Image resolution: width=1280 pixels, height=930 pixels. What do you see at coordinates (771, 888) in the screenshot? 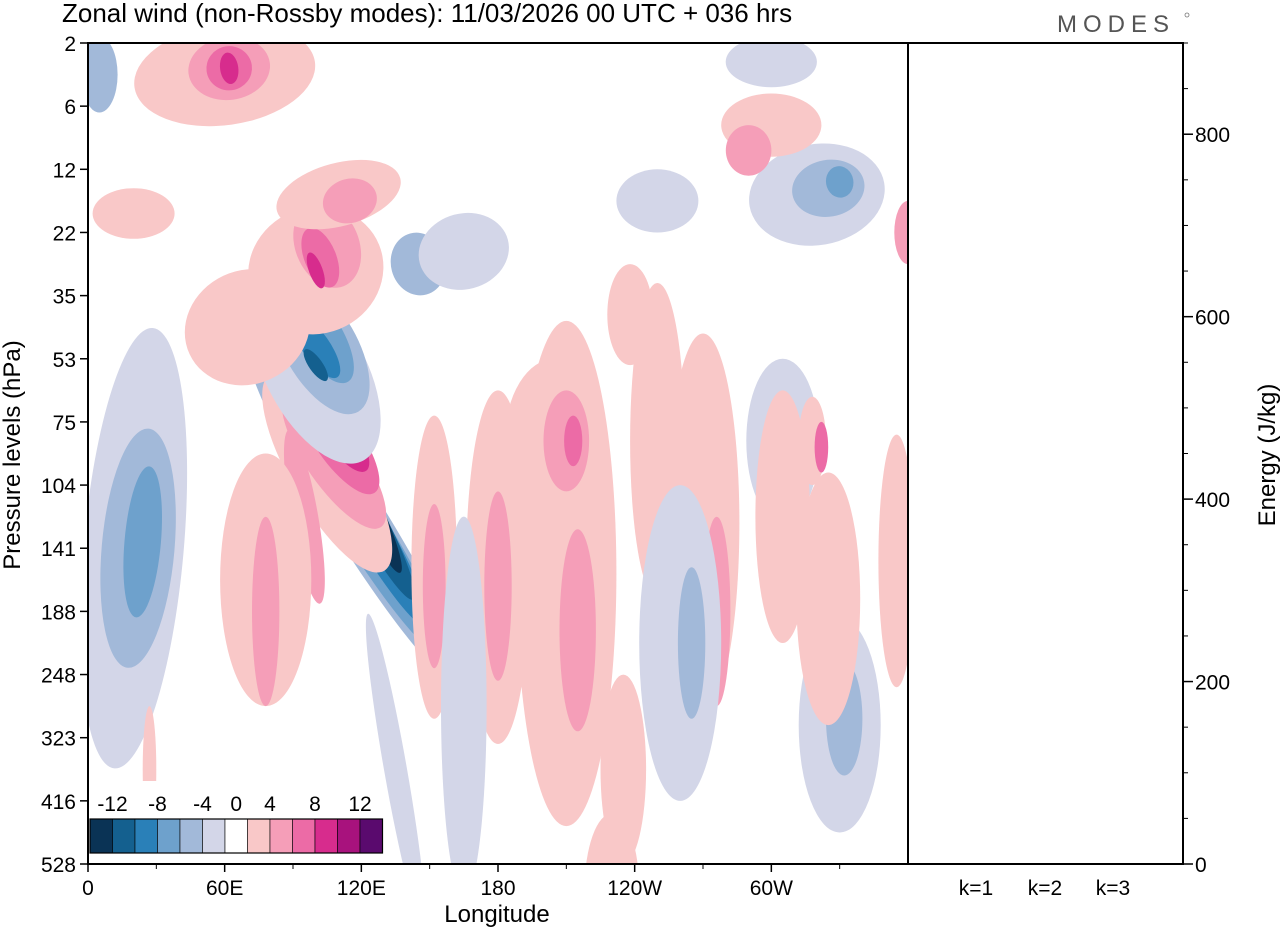
I see `x-tick-label: 60W` at bounding box center [771, 888].